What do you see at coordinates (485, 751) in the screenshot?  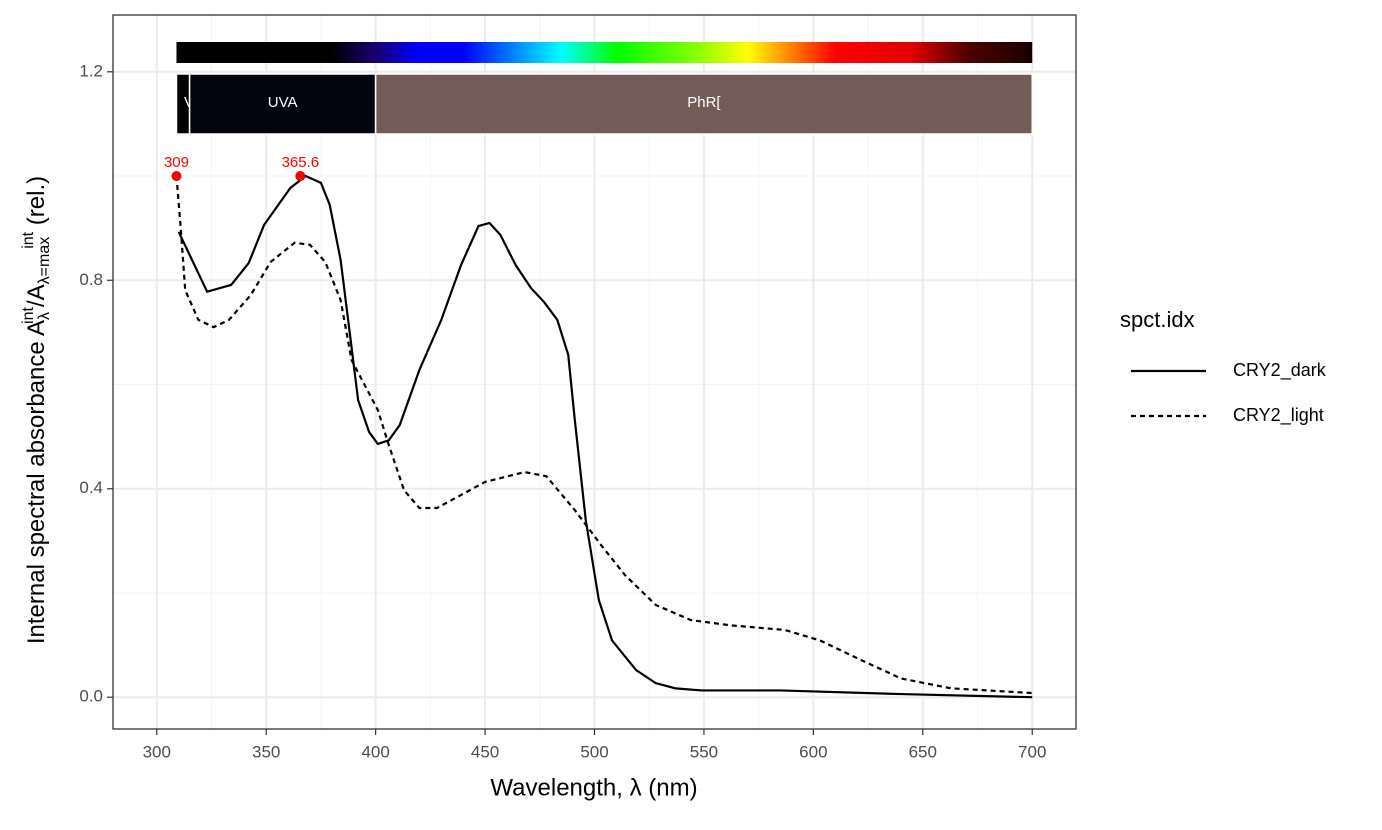 I see `x-tick-label: 450` at bounding box center [485, 751].